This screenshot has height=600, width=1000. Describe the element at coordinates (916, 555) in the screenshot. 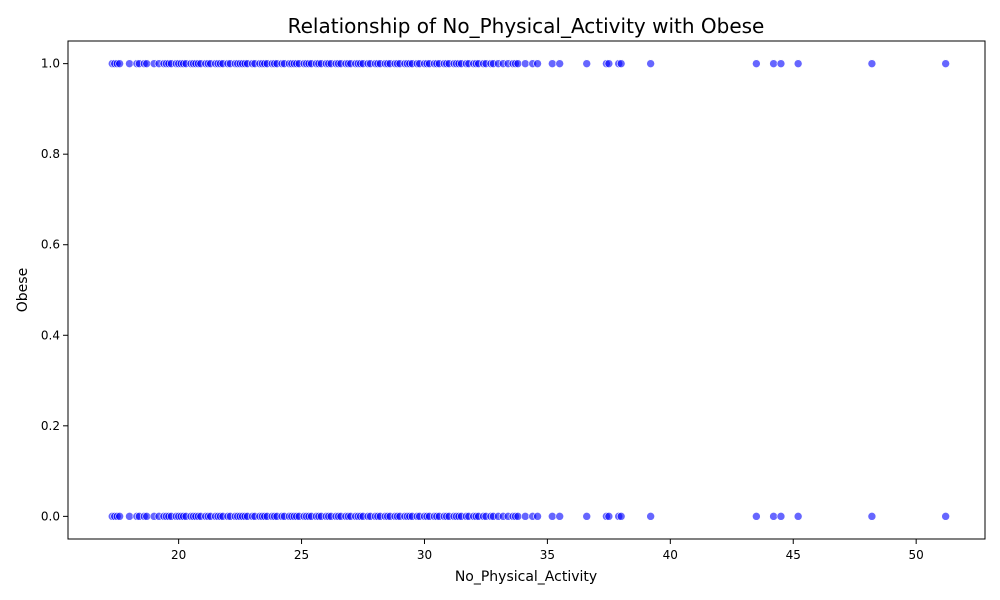

I see `x-tick-label: 50` at that location.